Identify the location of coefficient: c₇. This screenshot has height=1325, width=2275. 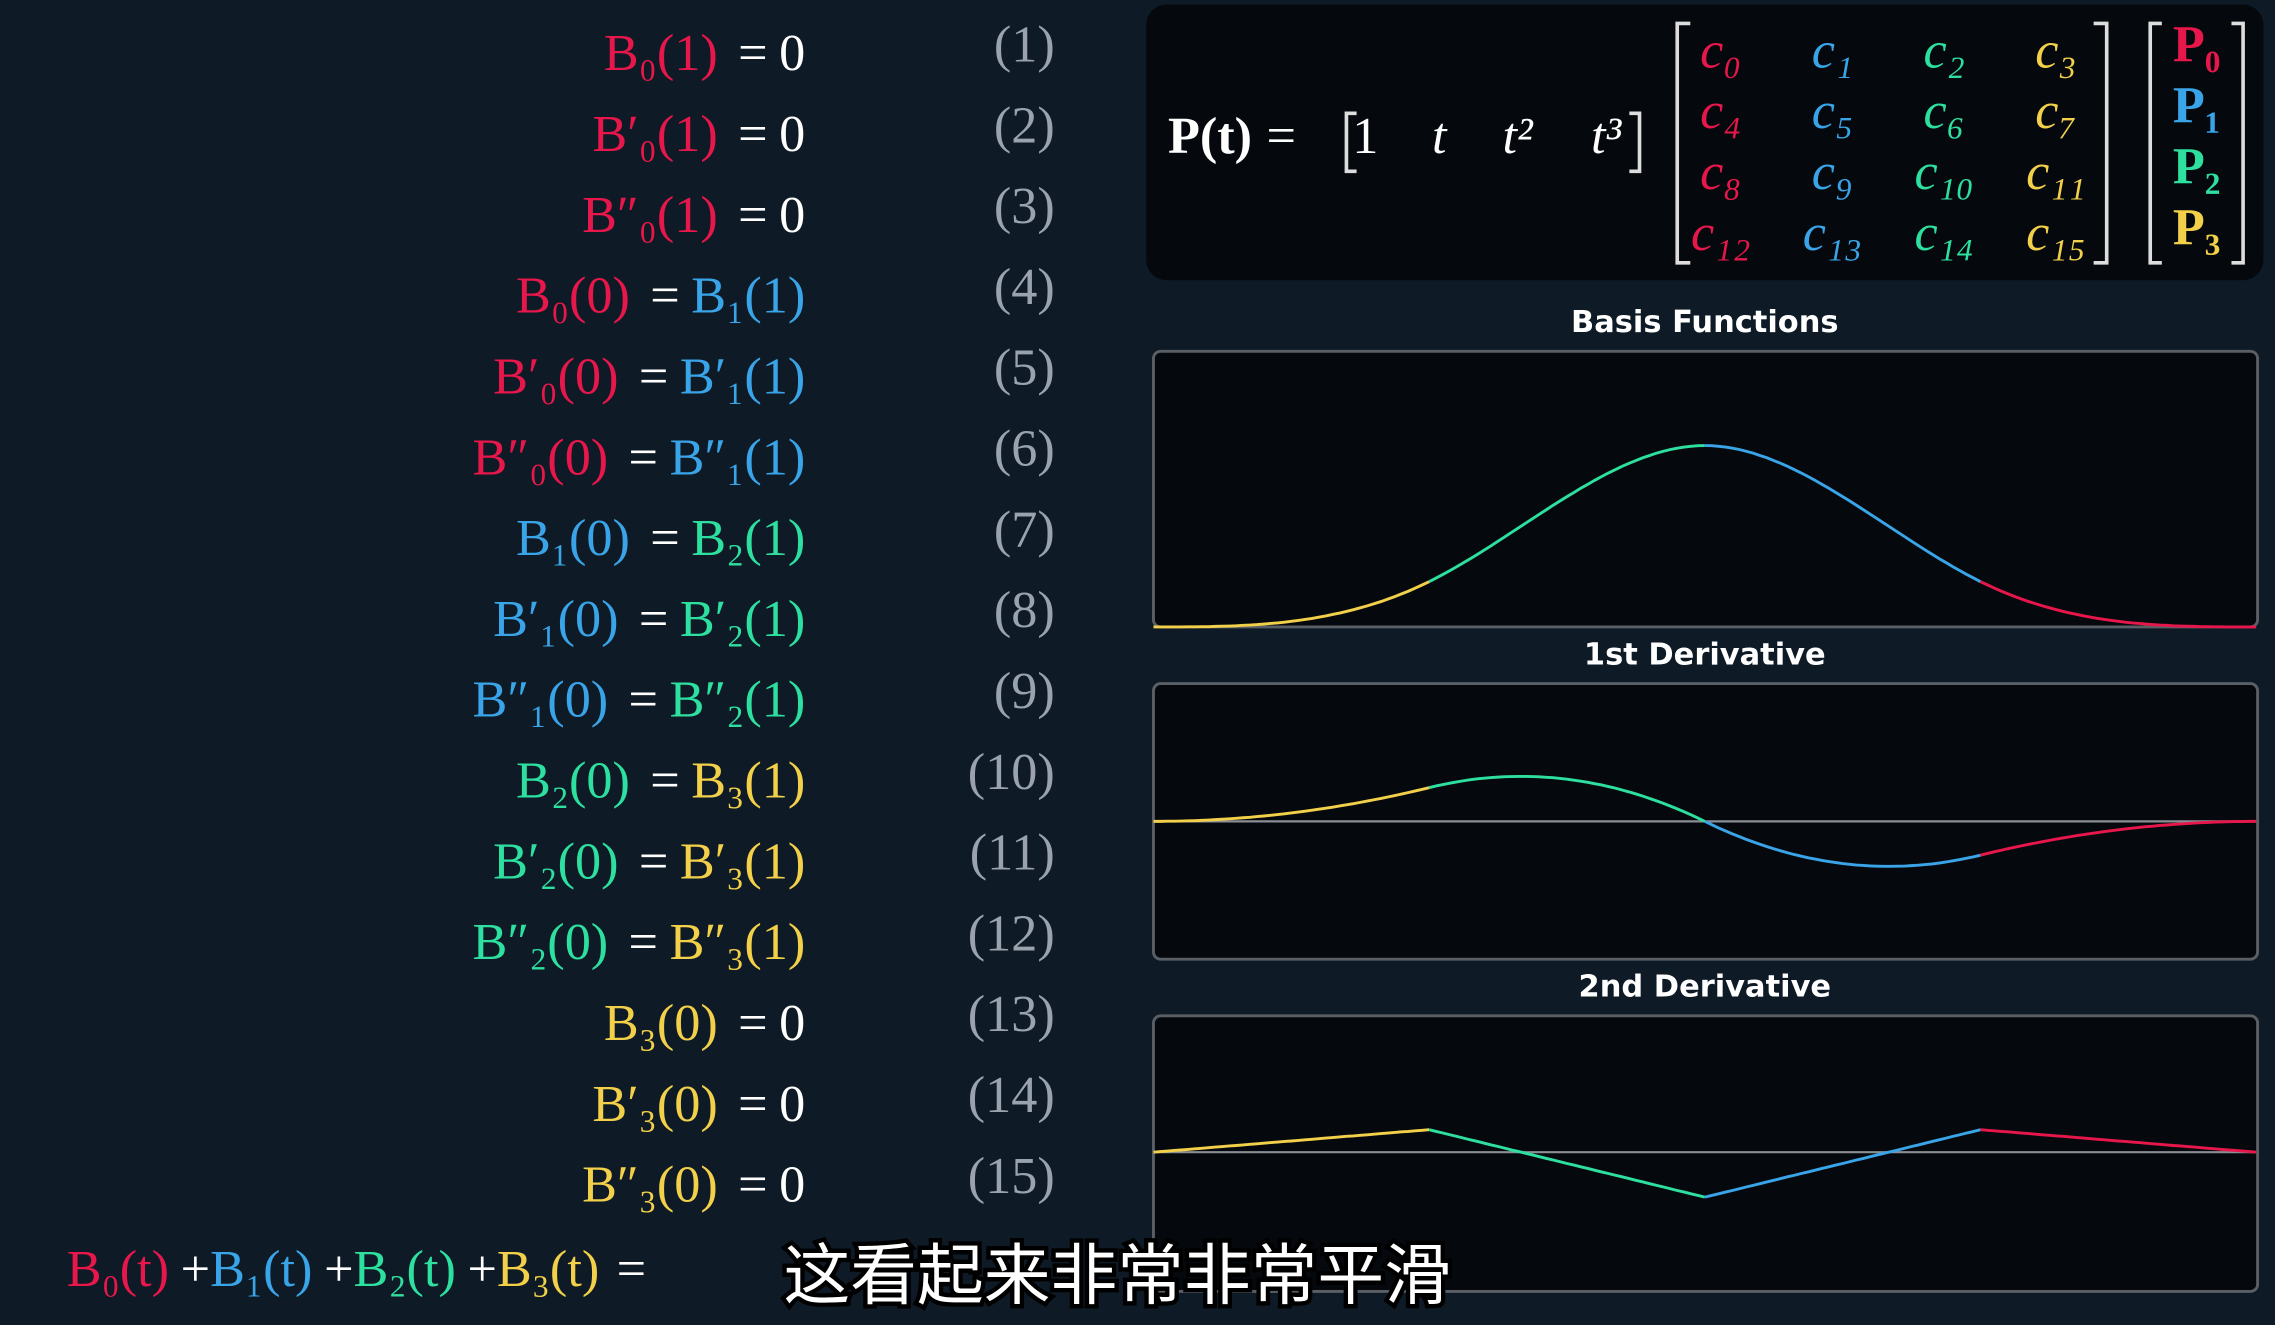
(2055, 111).